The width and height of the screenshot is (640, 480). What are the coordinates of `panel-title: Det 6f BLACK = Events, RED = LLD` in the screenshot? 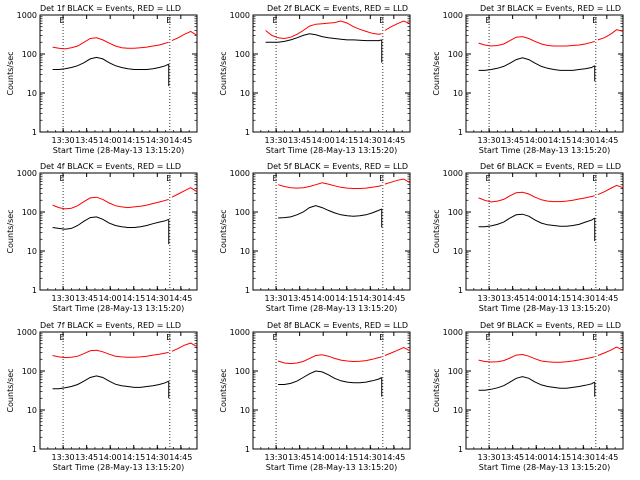 It's located at (550, 166).